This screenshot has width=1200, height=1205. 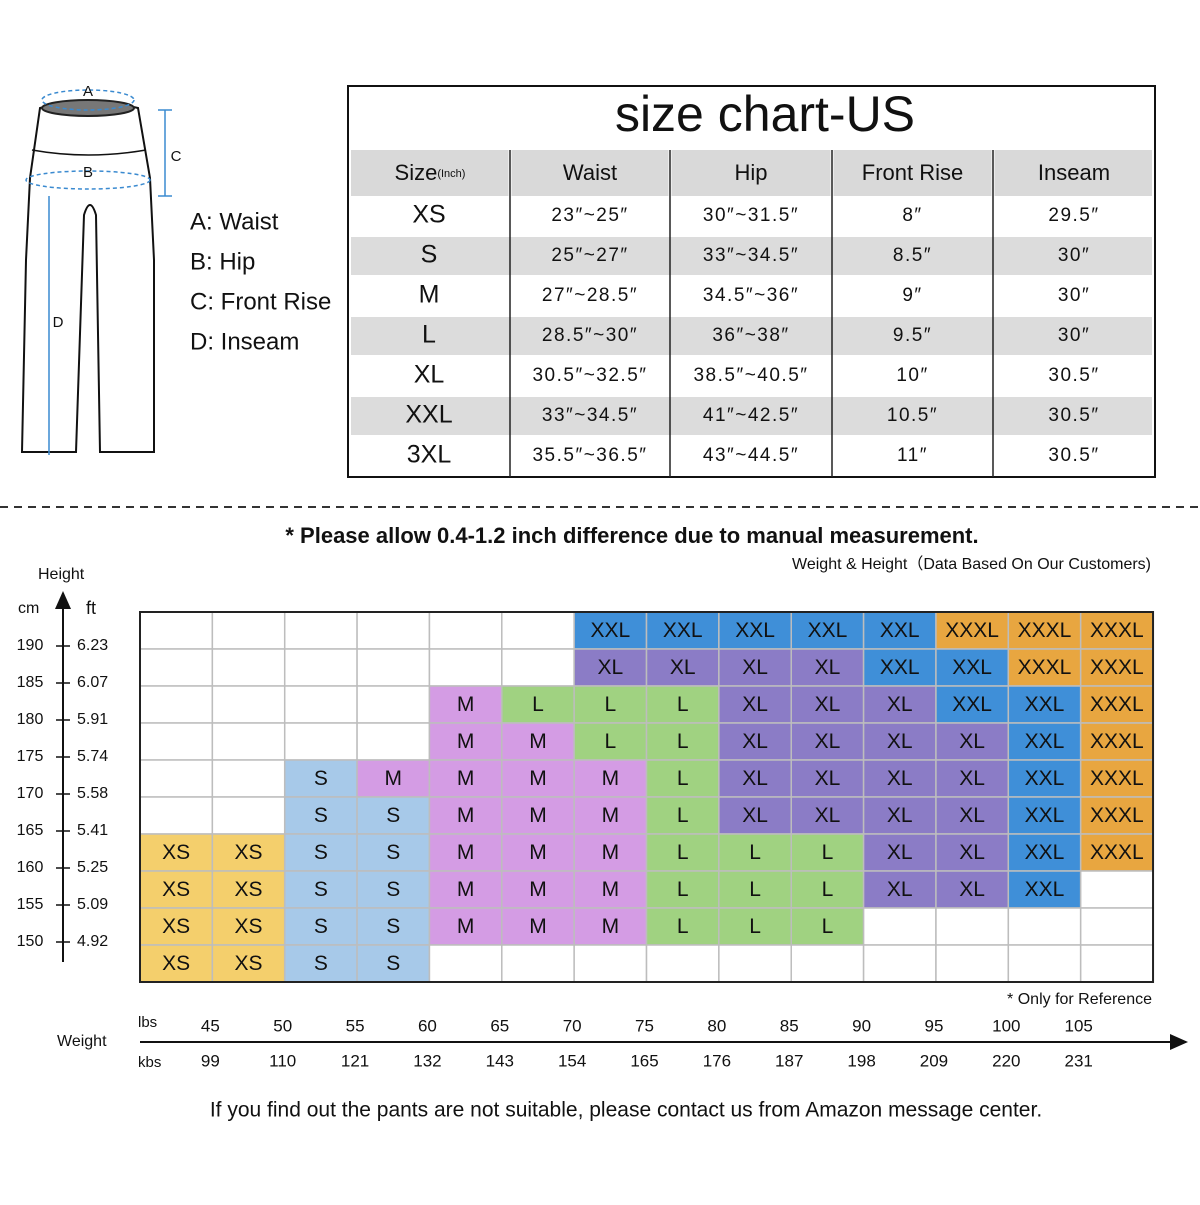 What do you see at coordinates (147, 1022) in the screenshot?
I see `lbs-label: lbs` at bounding box center [147, 1022].